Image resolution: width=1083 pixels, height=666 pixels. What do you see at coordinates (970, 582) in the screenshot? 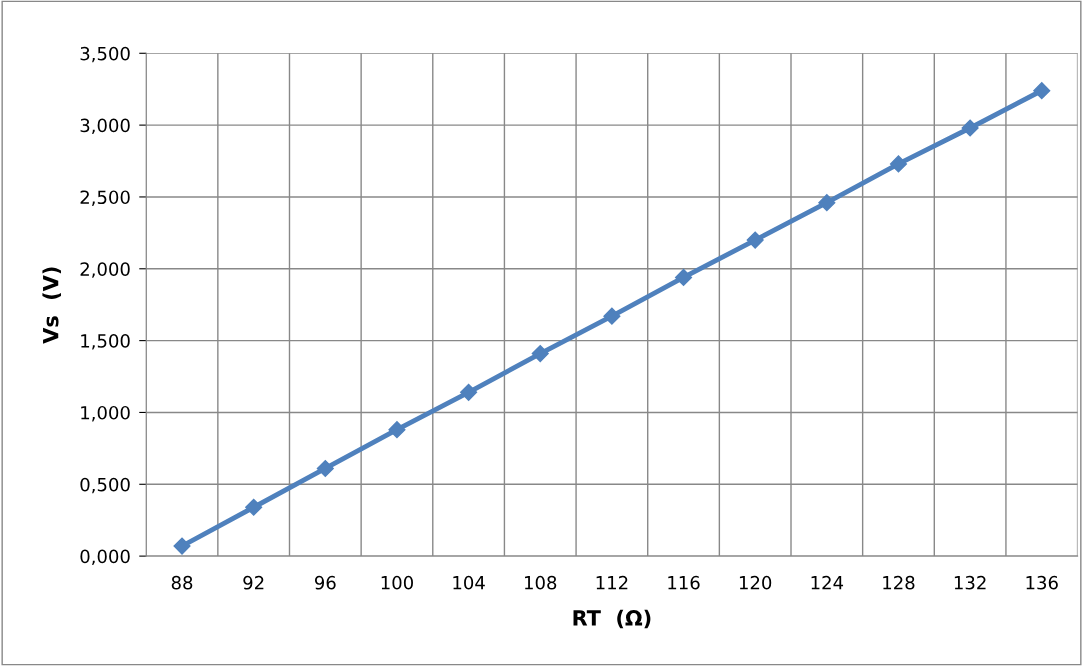
I see `x-tick-label: 132` at bounding box center [970, 582].